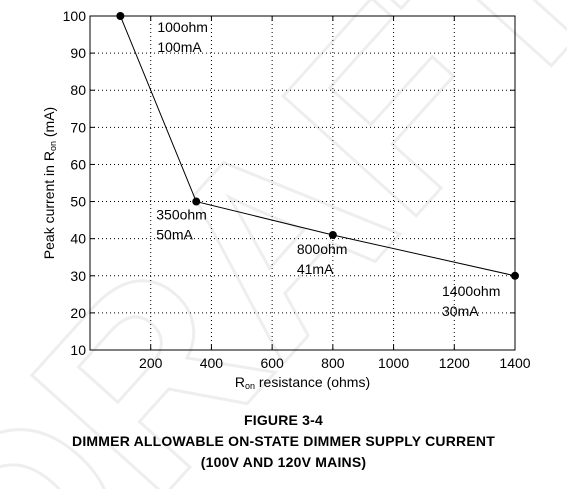 This screenshot has width=567, height=489. What do you see at coordinates (283, 462) in the screenshot?
I see `figure-subtitle: (100V AND 120V MAINS)` at bounding box center [283, 462].